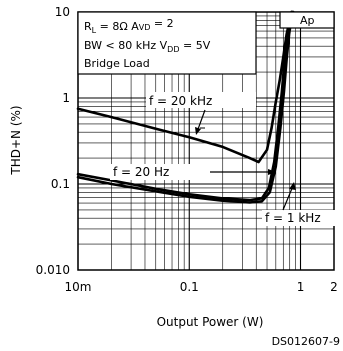 This screenshot has height=351, width=343. Describe the element at coordinates (272, 172) in the screenshot. I see `arrowhead-20hz` at that location.